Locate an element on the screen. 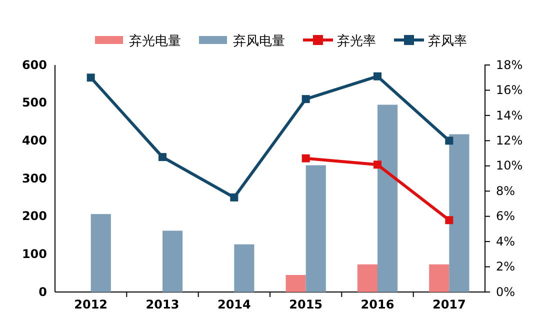  y2-tick-label: 4% is located at coordinates (506, 241).